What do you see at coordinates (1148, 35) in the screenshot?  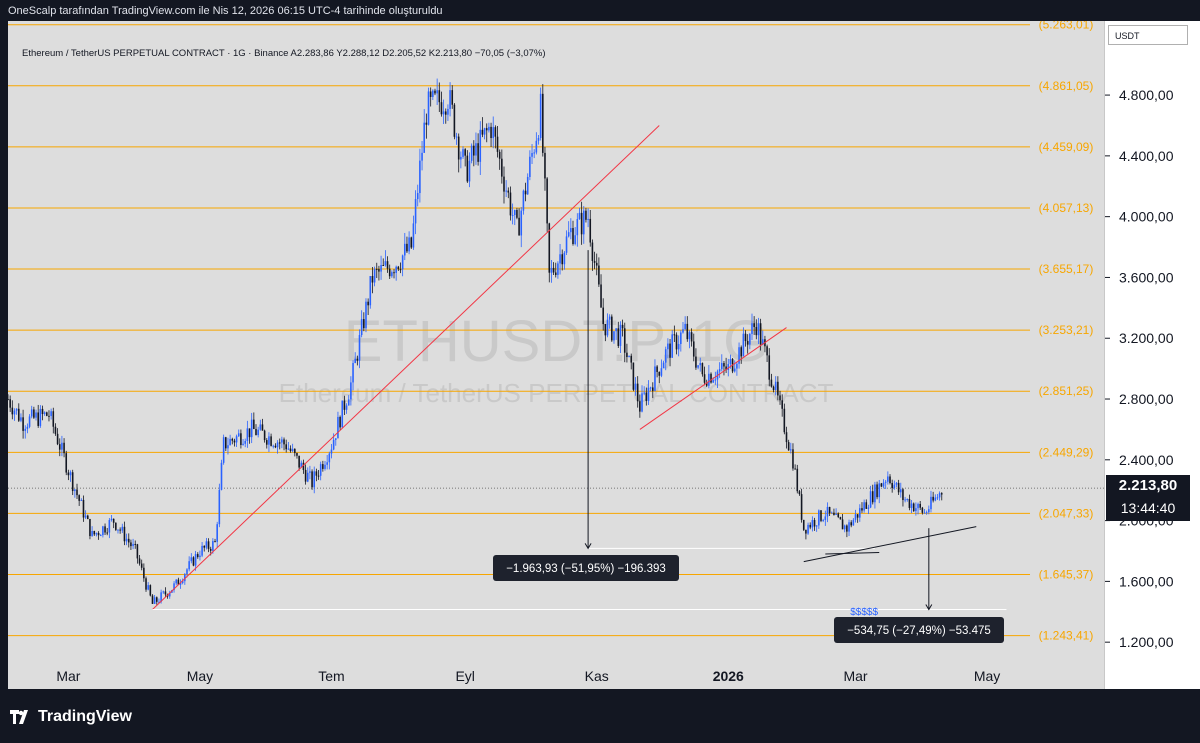 I see `currency-selector: USDT` at bounding box center [1148, 35].